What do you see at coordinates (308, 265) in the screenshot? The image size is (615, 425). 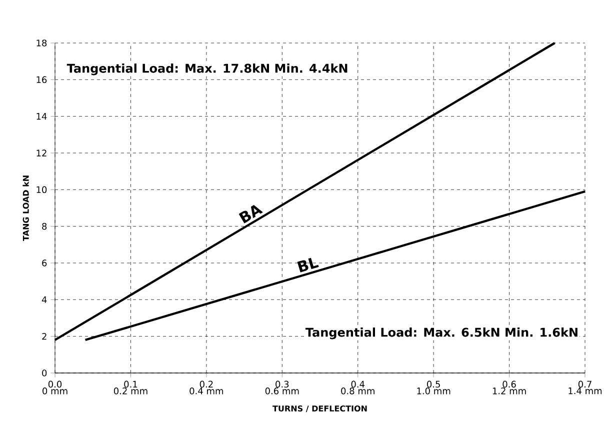 I see `text: BL` at bounding box center [308, 265].